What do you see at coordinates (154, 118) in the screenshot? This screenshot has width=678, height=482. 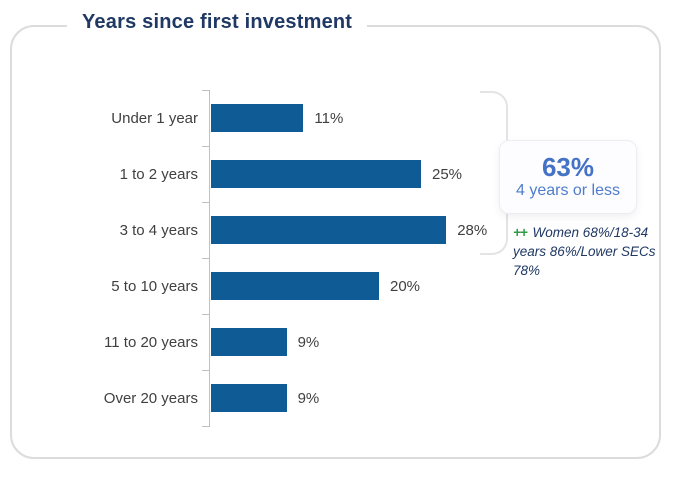 I see `bar-category-label: Under 1 year` at bounding box center [154, 118].